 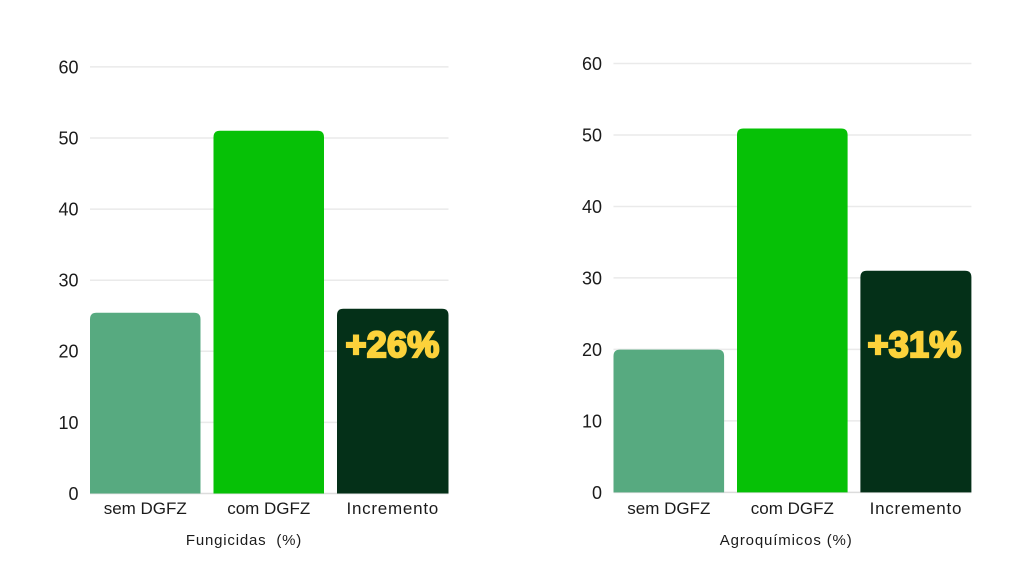 What do you see at coordinates (244, 540) in the screenshot?
I see `svg-text: Fungicidas (%)` at bounding box center [244, 540].